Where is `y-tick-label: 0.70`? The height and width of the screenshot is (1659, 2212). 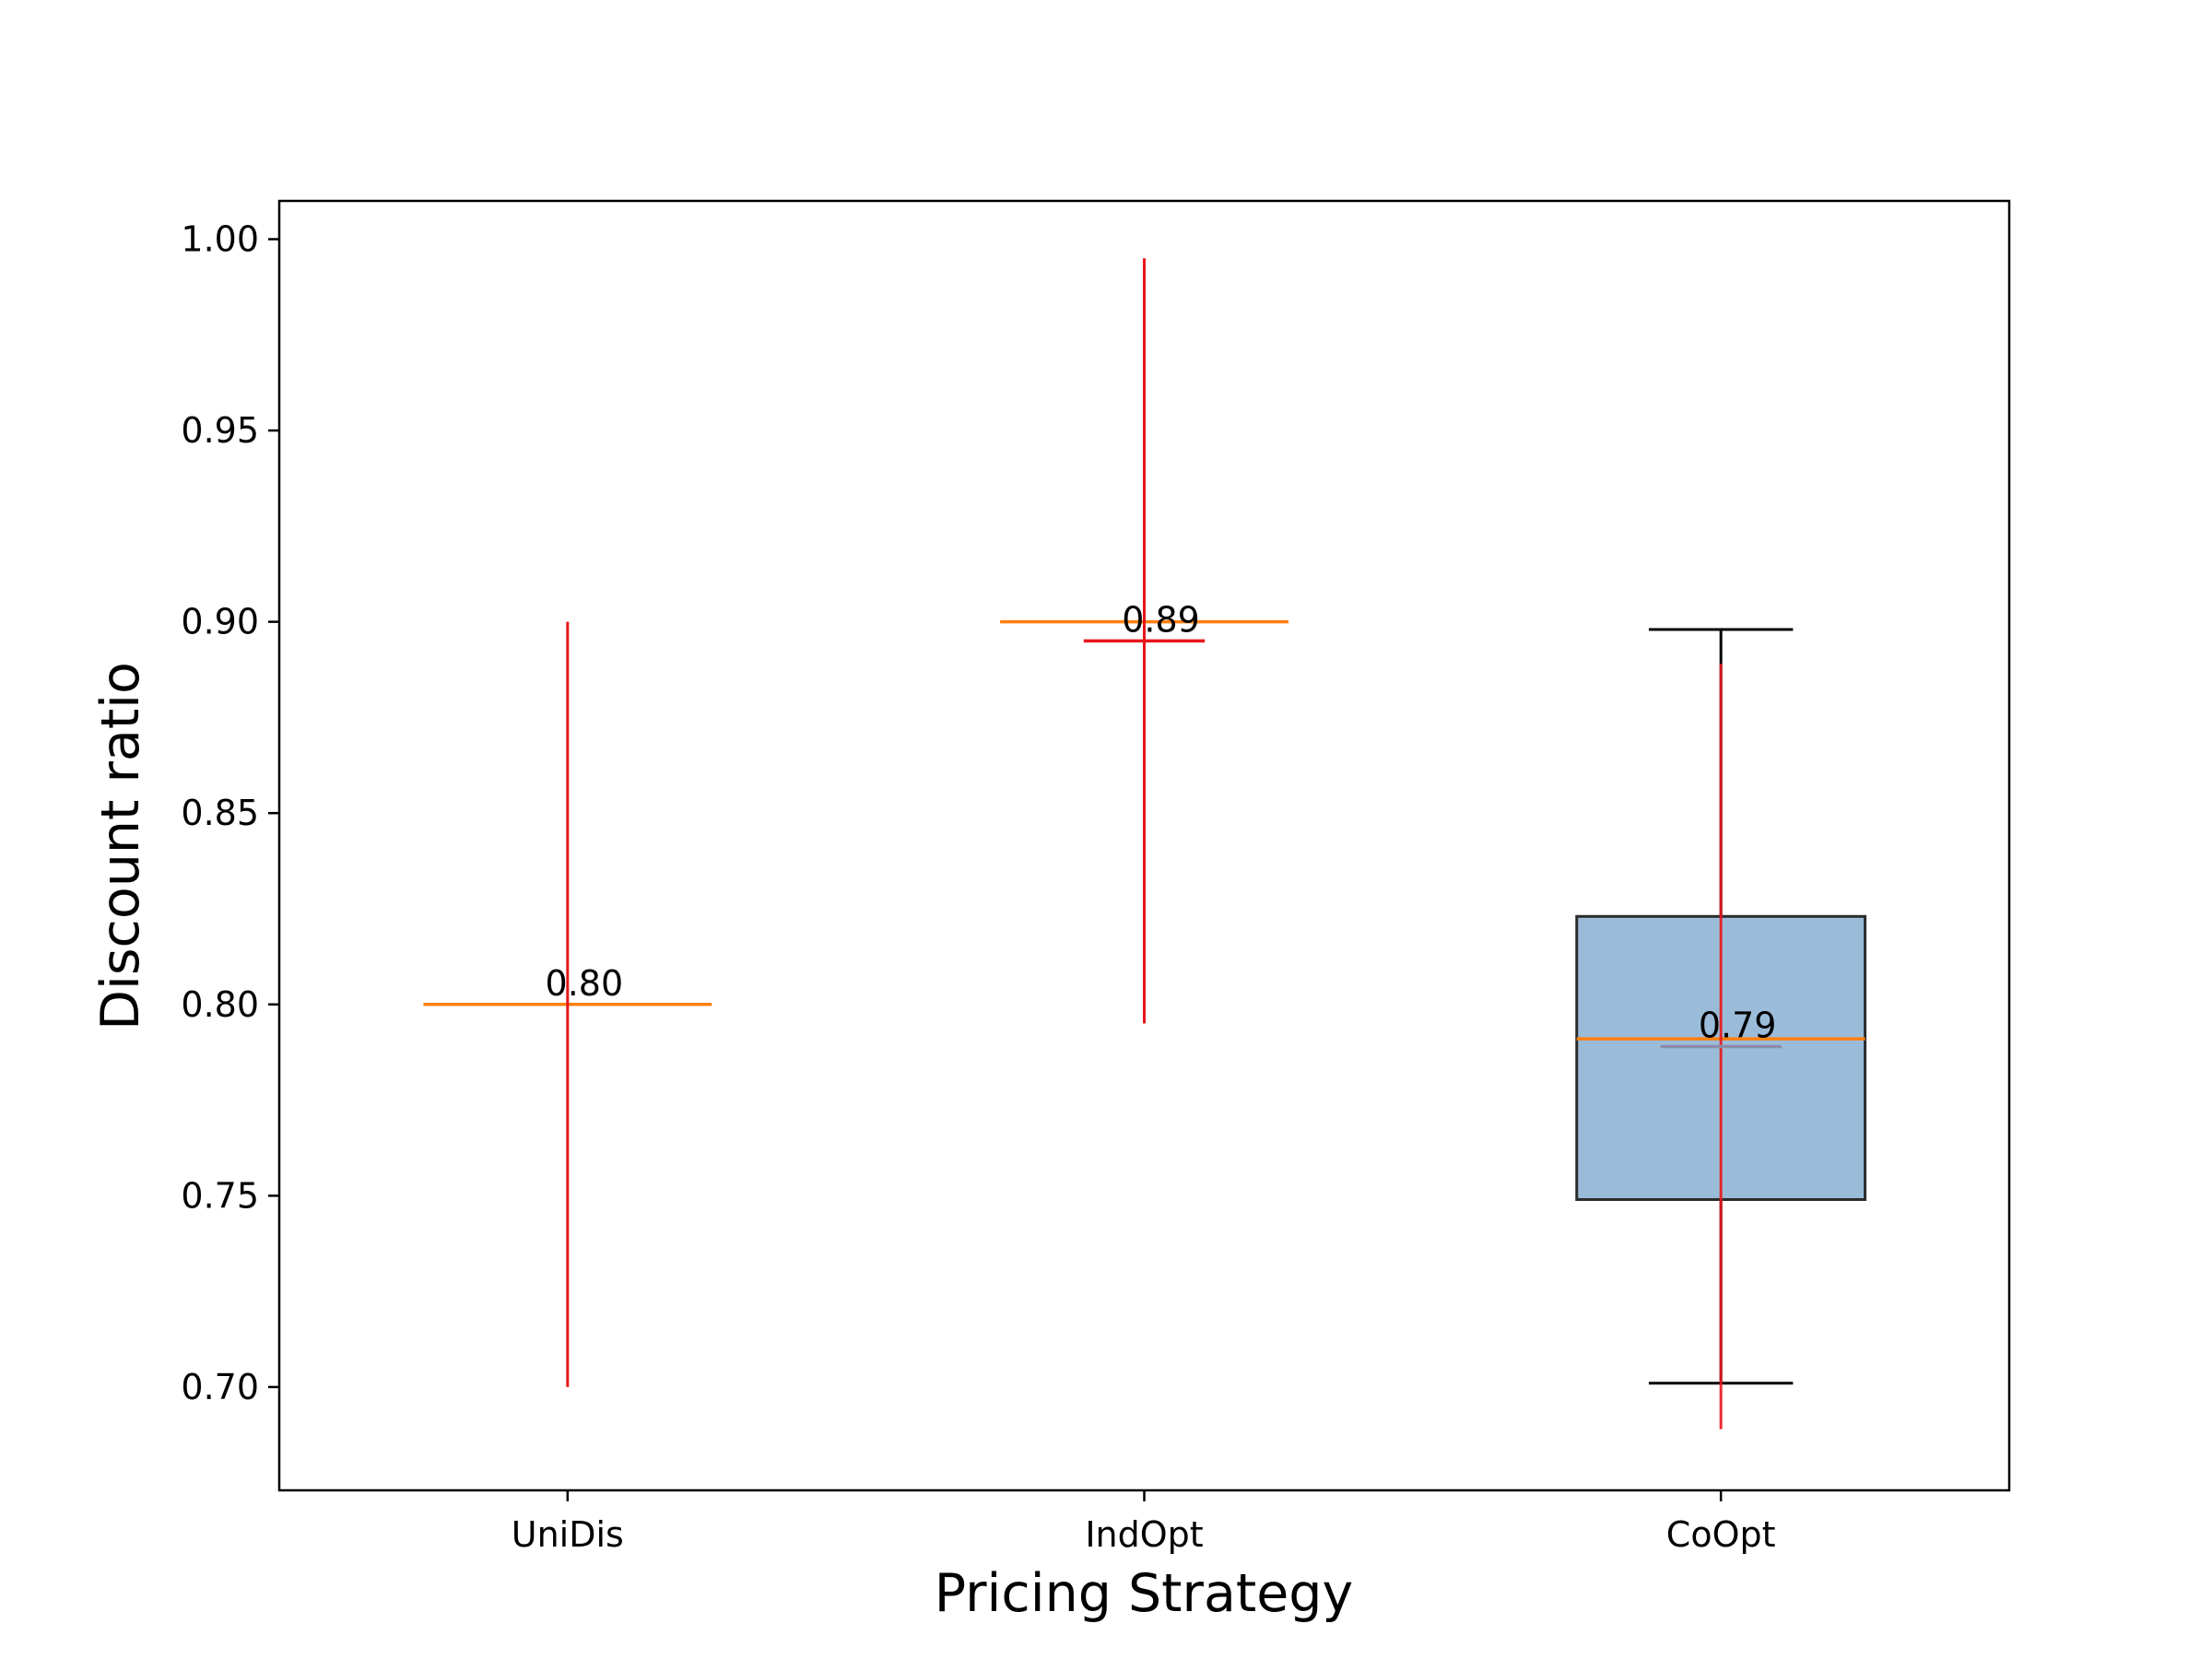 y-tick-label: 0.70 is located at coordinates (220, 1387).